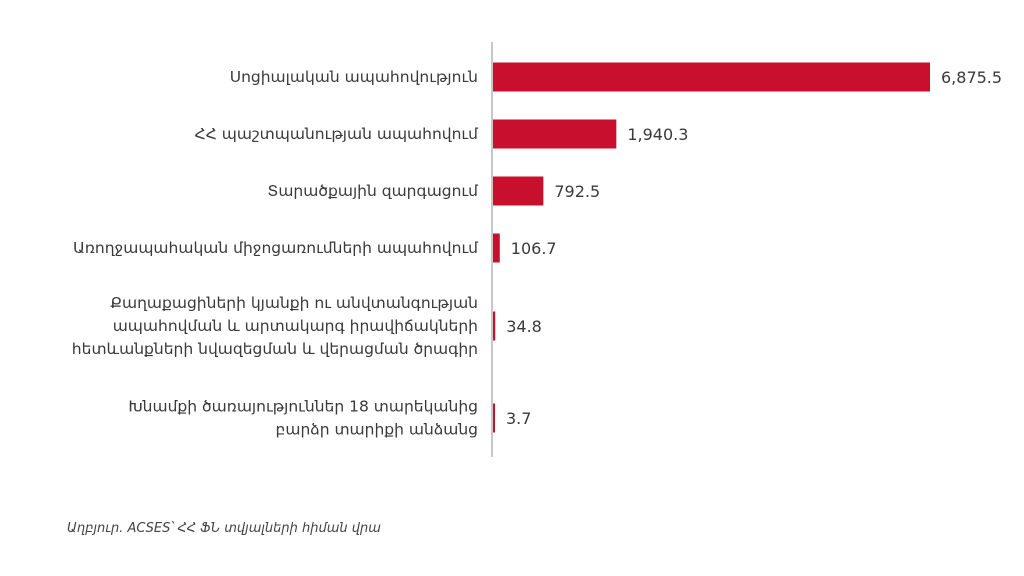 This screenshot has width=1024, height=576. I want to click on category-label-line: Առողջապահական միջոցառումների ապահովում, so click(276, 248).